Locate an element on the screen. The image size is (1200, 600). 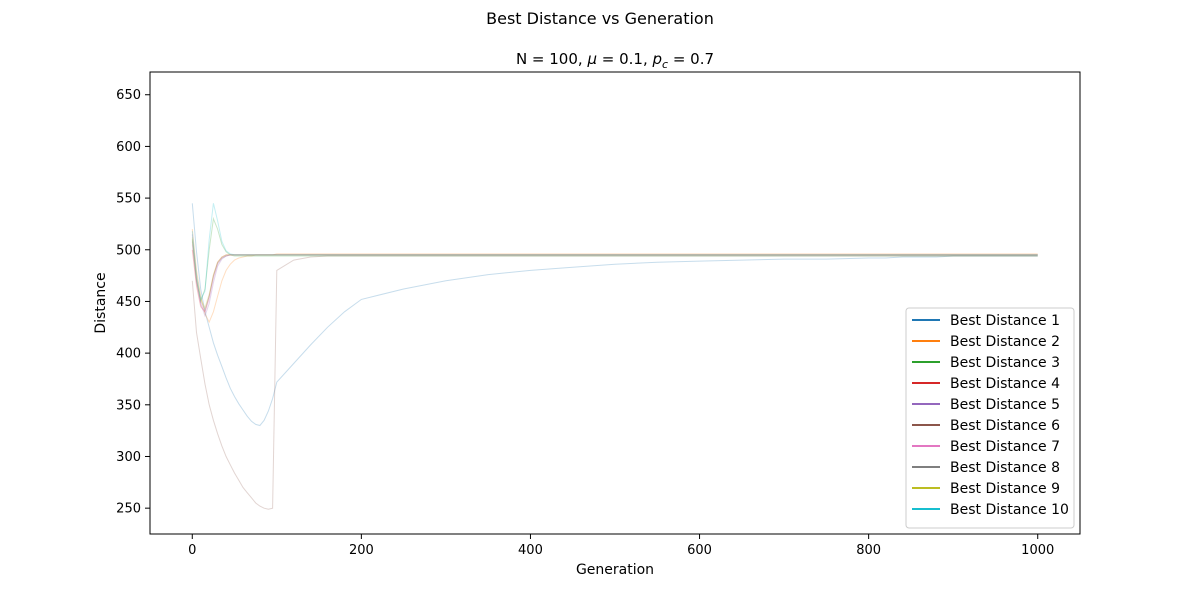
legend-label-4: Best Distance 4 is located at coordinates (1005, 384).